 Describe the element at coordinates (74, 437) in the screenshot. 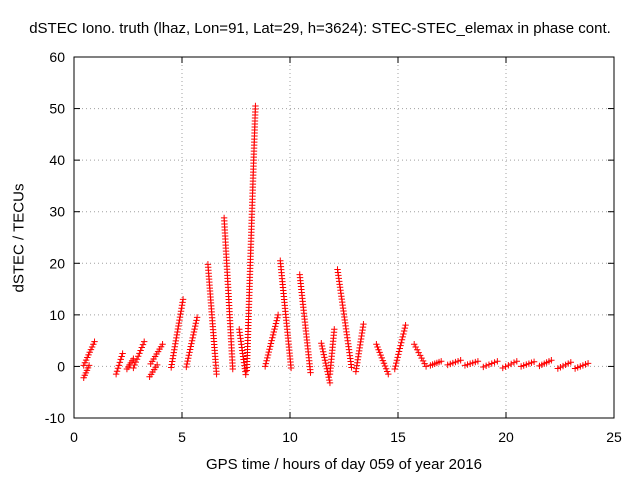

I see `x-tick-label: 0` at that location.